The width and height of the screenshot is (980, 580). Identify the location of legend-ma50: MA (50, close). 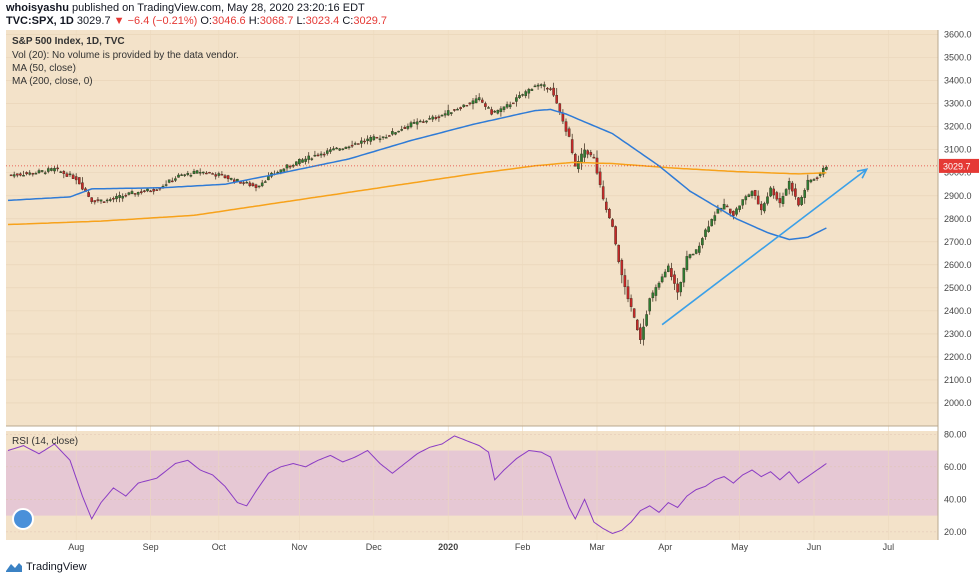
(44, 68).